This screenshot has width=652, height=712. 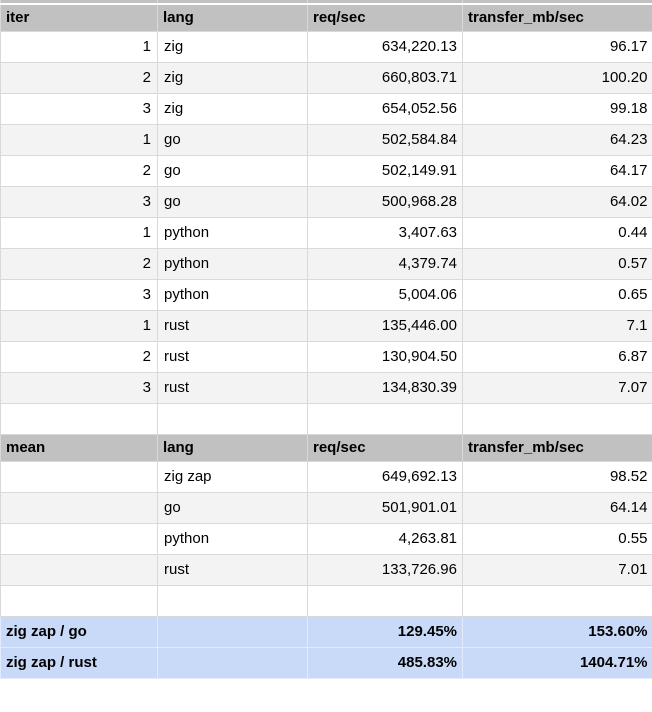 What do you see at coordinates (557, 663) in the screenshot?
I see `cell-transfer-mb-sec: 1404.71%` at bounding box center [557, 663].